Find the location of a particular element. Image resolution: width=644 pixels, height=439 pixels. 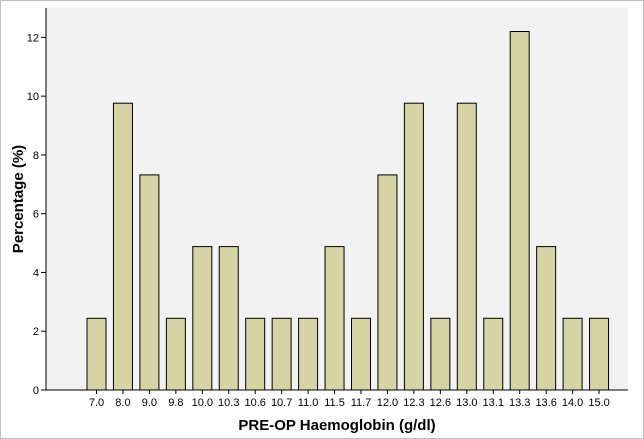

x-axis-title: PRE-OP Haemoglobin (g/dl) is located at coordinates (336, 425).